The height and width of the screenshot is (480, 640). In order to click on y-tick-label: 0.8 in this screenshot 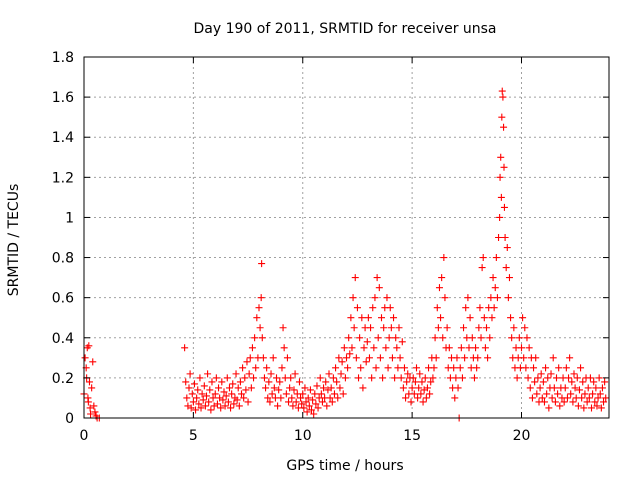, I will do `click(63, 259)`.